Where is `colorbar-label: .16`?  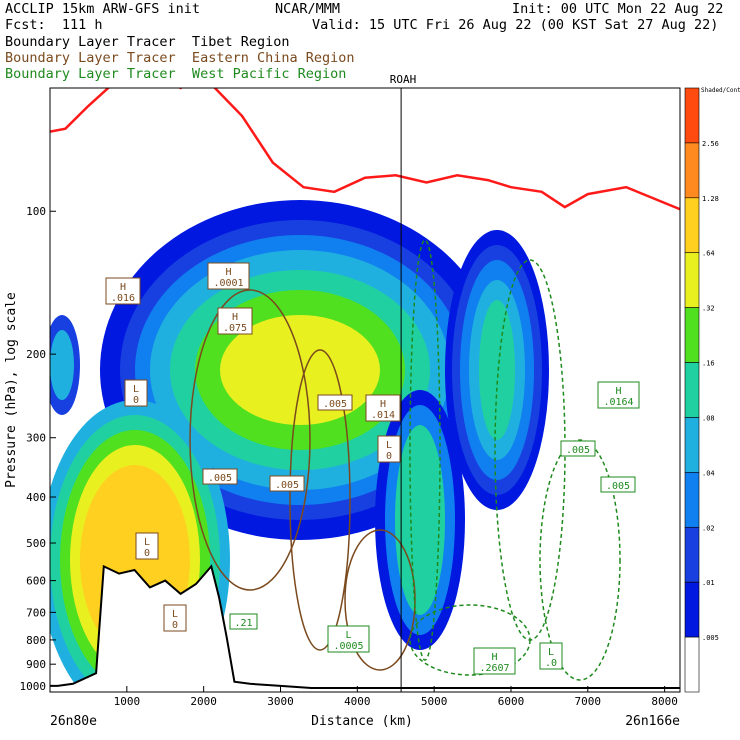 colorbar-label: .16 is located at coordinates (708, 364).